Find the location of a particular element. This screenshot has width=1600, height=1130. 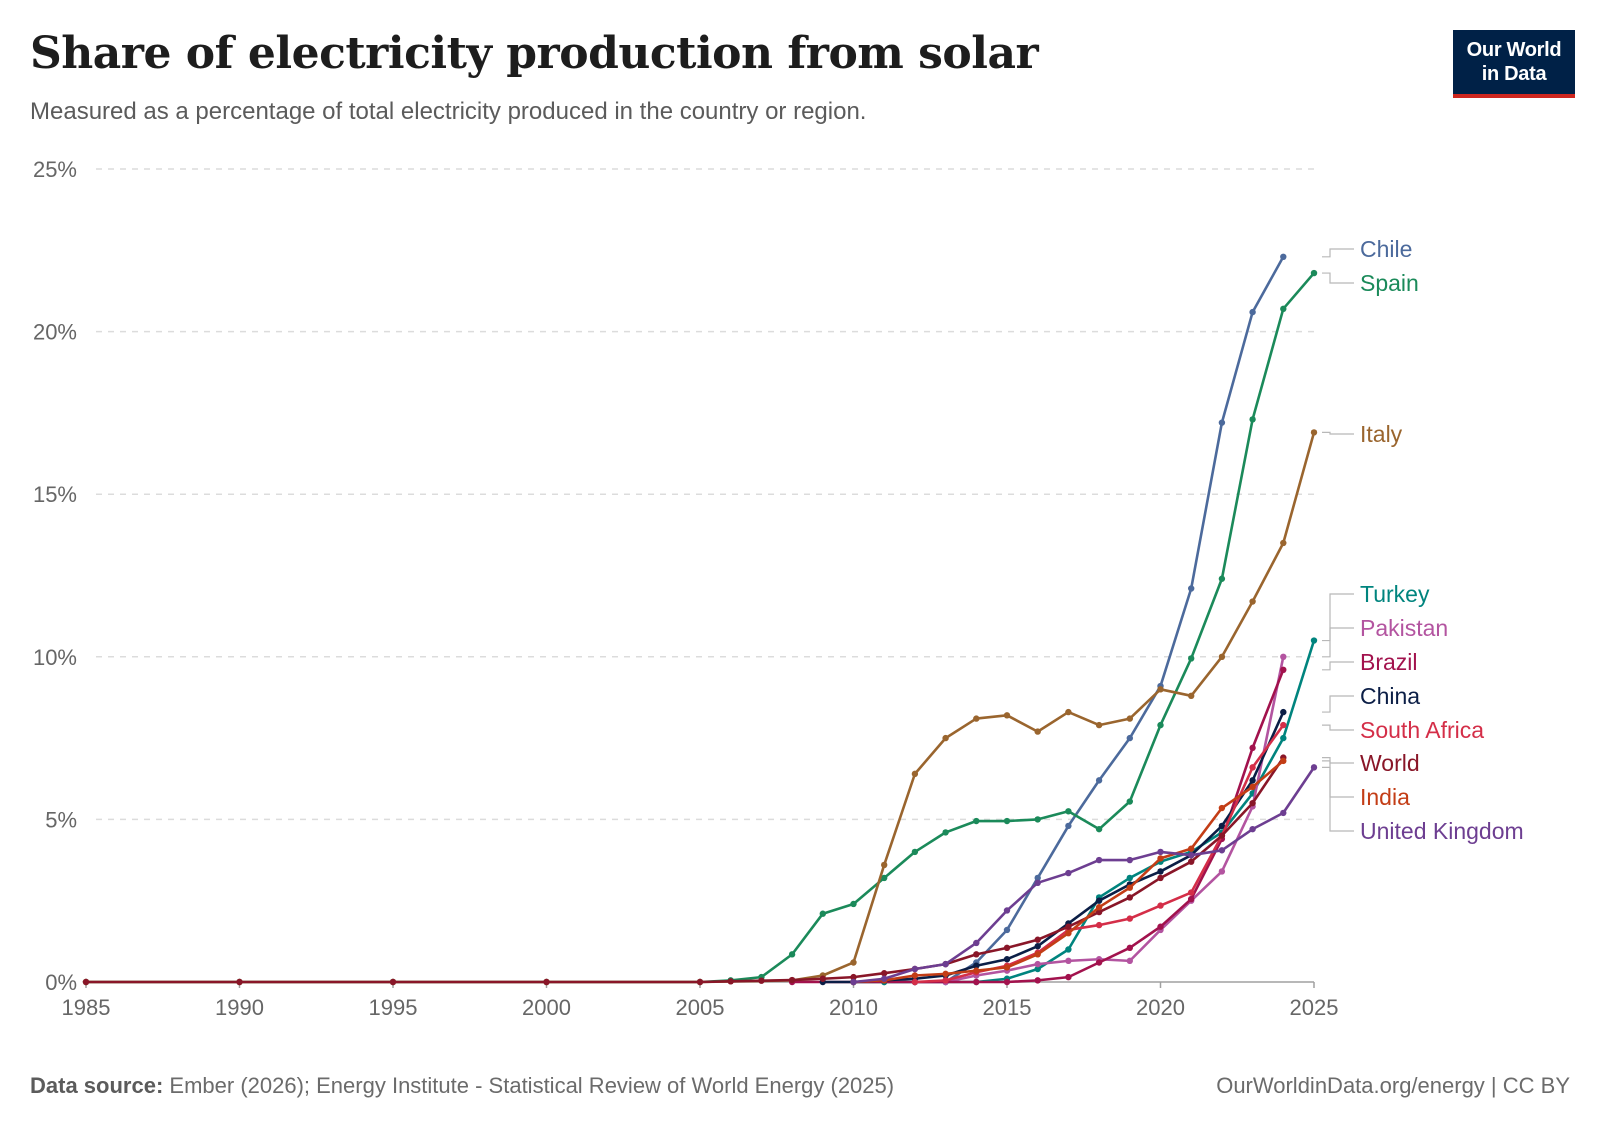

series-label-brazil: Brazil is located at coordinates (1389, 662).